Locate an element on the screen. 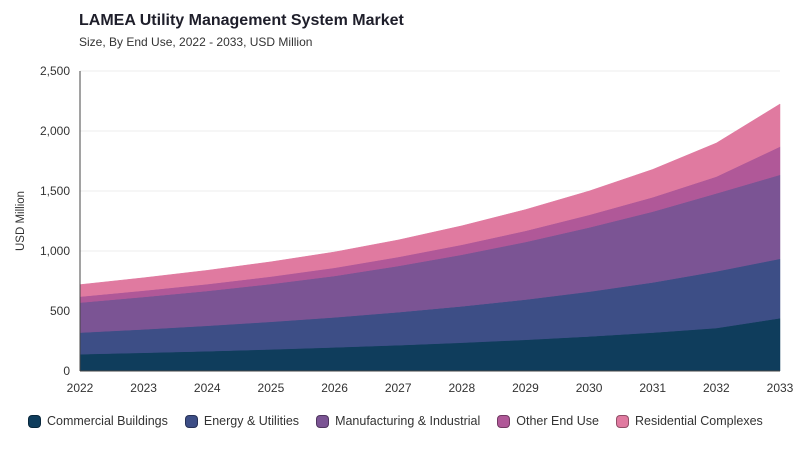 The width and height of the screenshot is (800, 450). x-tick-label: 2027 is located at coordinates (398, 388).